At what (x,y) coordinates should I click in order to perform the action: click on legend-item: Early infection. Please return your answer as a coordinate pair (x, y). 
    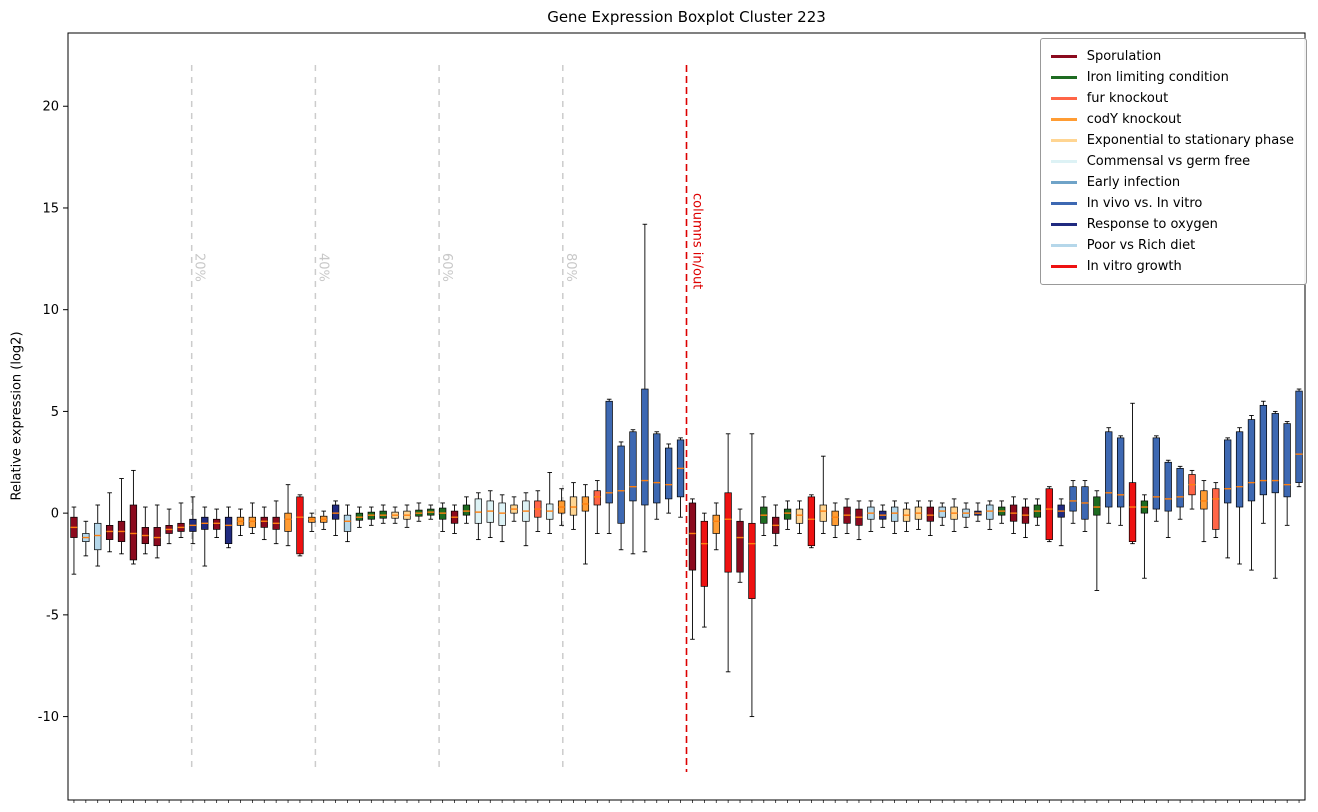
    Looking at the image, I should click on (1172, 182).